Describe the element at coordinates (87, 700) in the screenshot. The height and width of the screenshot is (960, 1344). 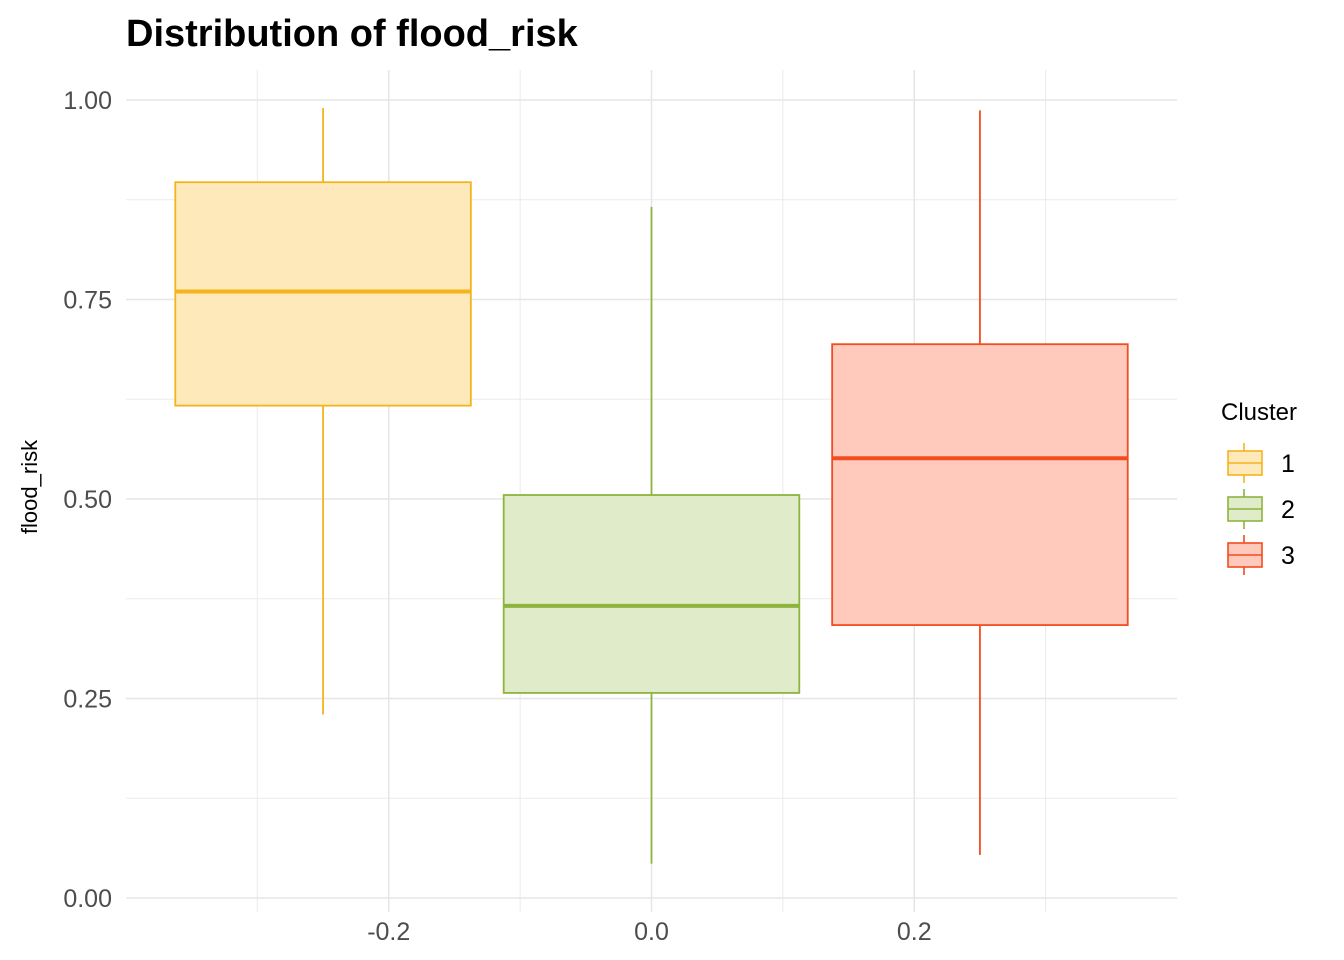
I see `y-tick-label: 0.25` at that location.